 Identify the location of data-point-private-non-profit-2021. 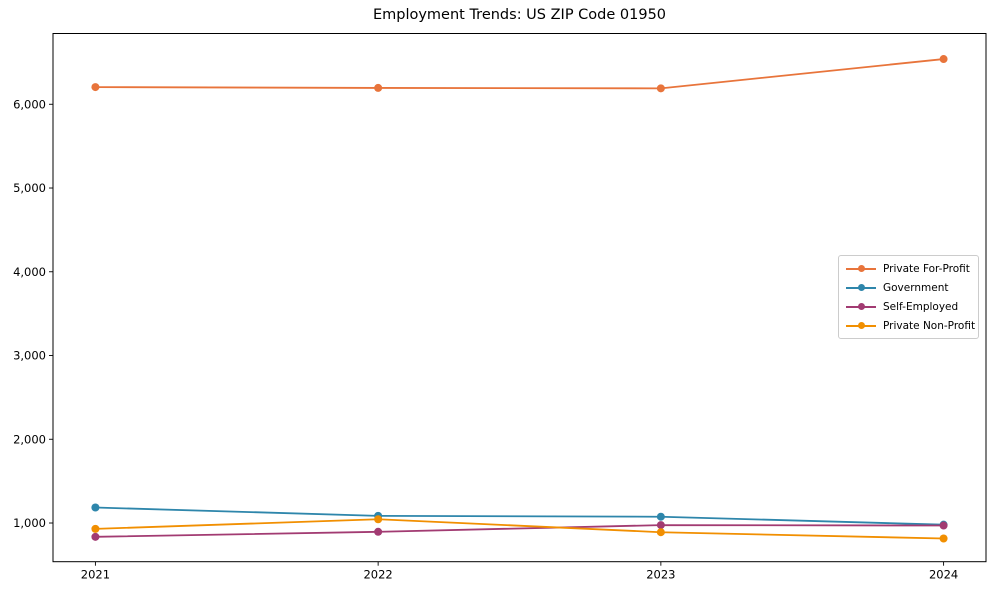
(95, 528).